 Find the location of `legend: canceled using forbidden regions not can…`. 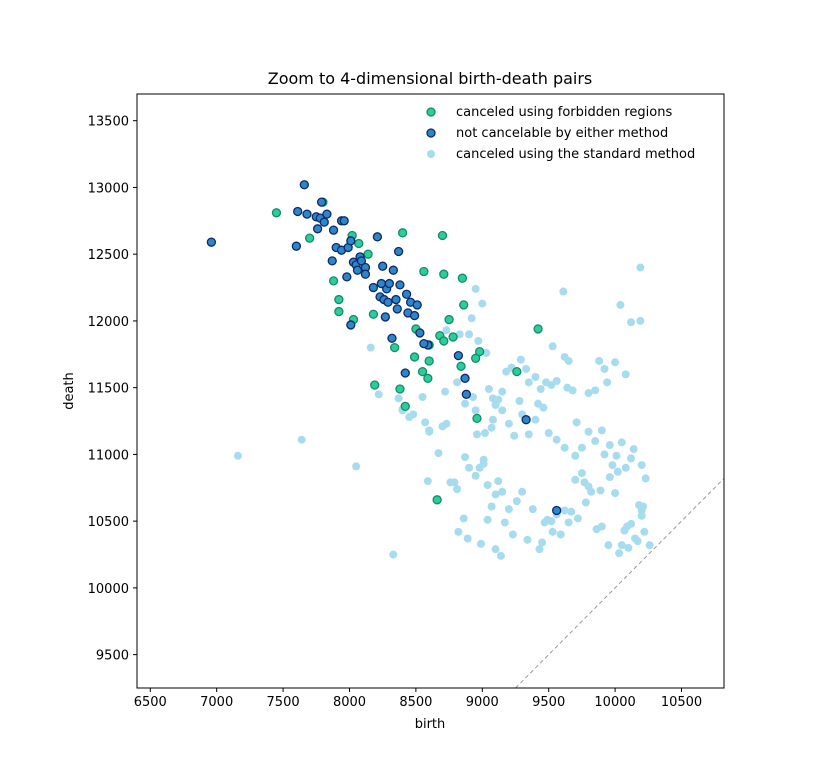

legend: canceled using forbidden regions not can… is located at coordinates (560, 133).